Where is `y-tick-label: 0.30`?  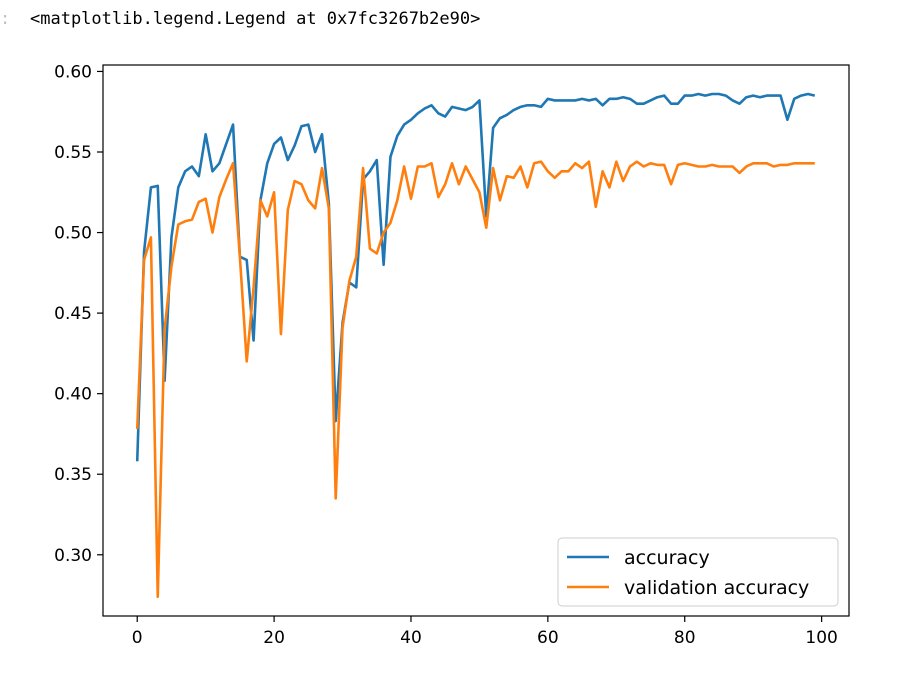 y-tick-label: 0.30 is located at coordinates (73, 556).